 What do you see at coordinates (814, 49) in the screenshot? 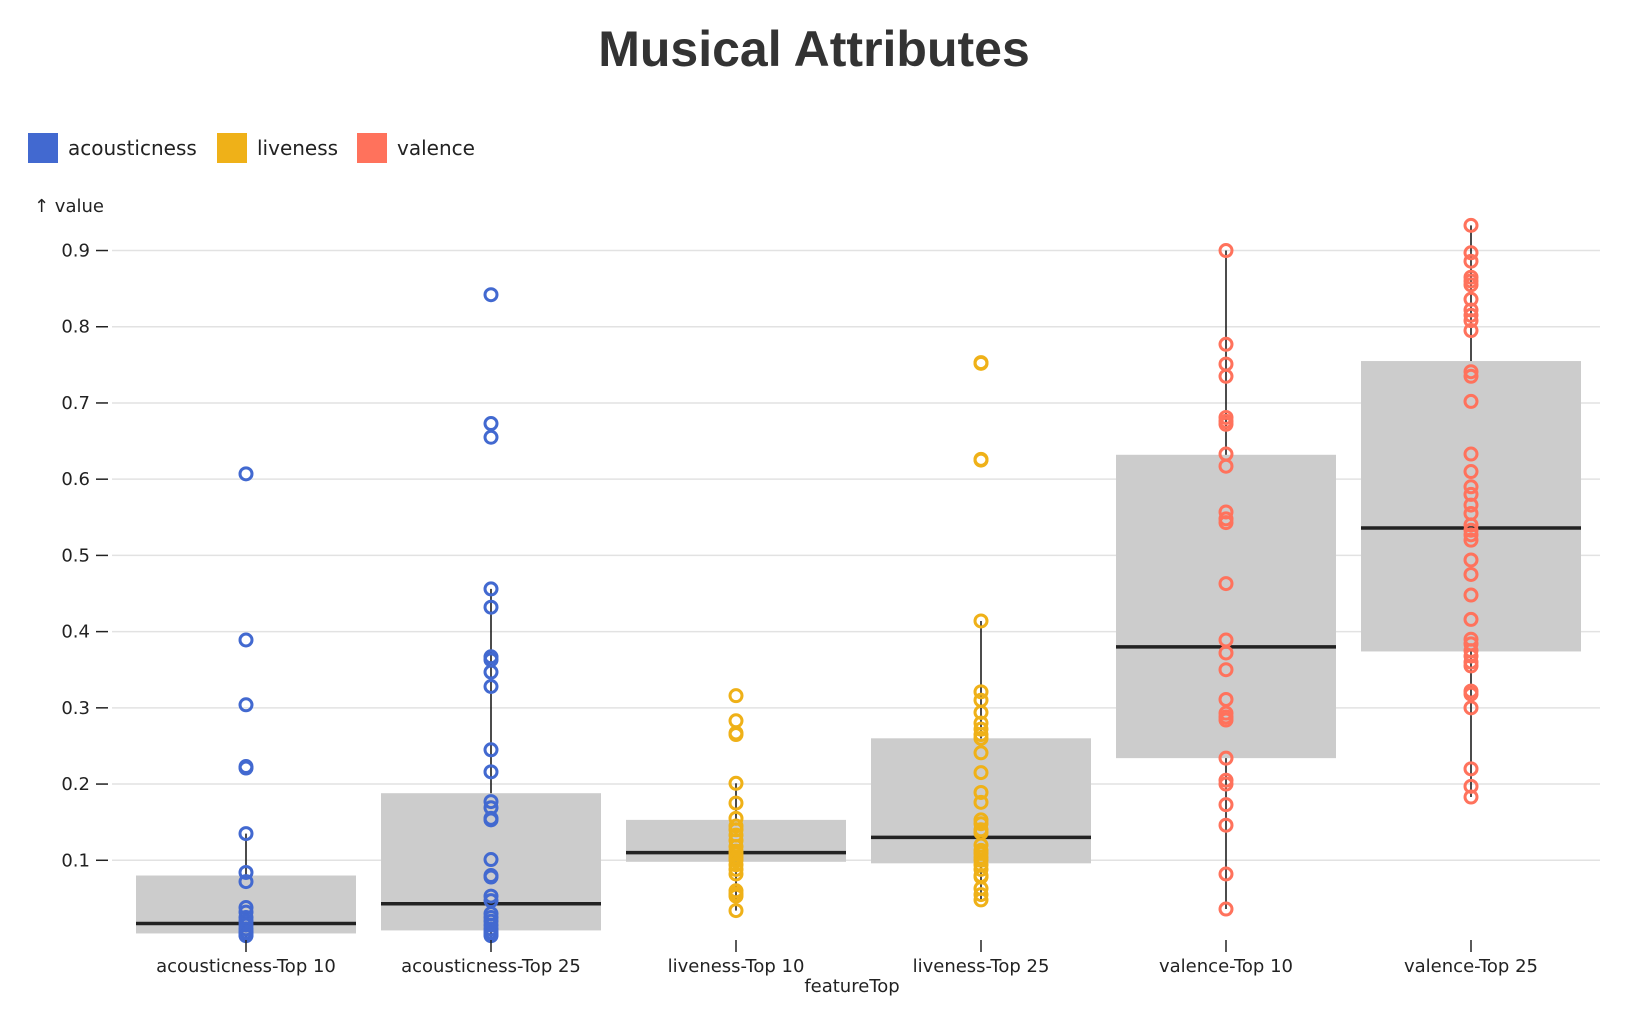
I see `chart-title: Musical Attributes` at bounding box center [814, 49].